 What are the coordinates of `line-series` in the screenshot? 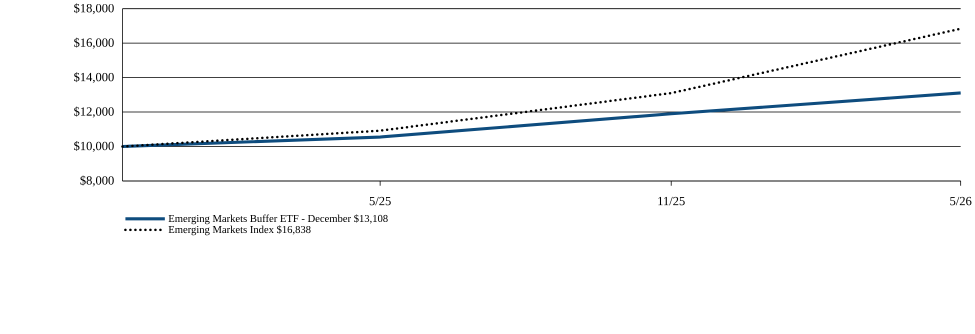 It's located at (541, 119).